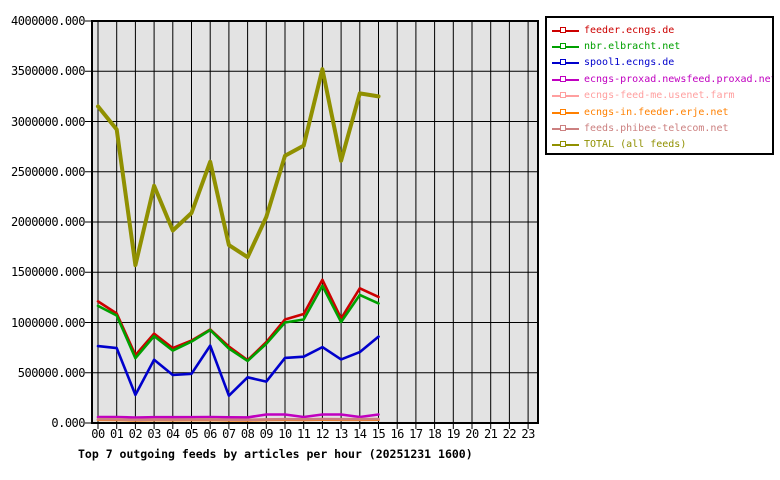 The height and width of the screenshot is (480, 780). I want to click on x-tick-label: 14, so click(360, 434).